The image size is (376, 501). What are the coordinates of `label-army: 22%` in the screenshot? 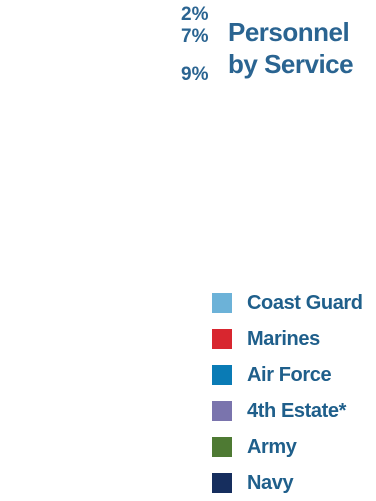 It's located at (172, 225).